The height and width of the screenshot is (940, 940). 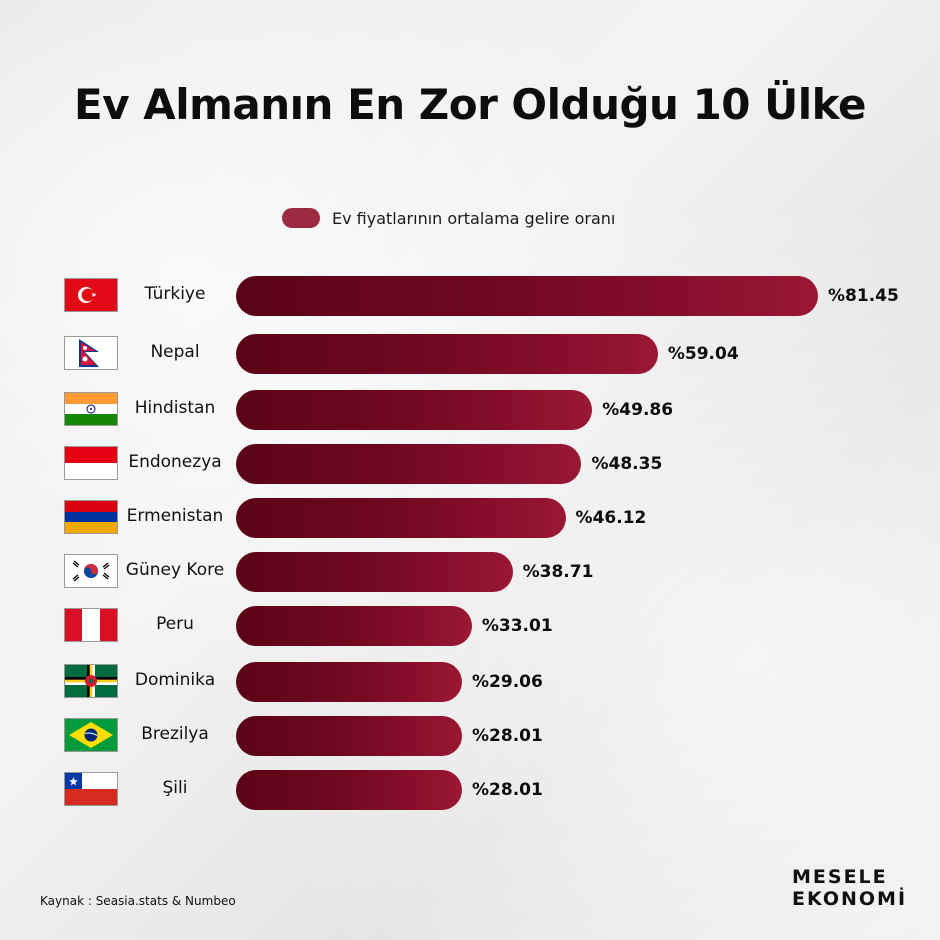 I want to click on chart-row: Peru %33.01, so click(x=470, y=627).